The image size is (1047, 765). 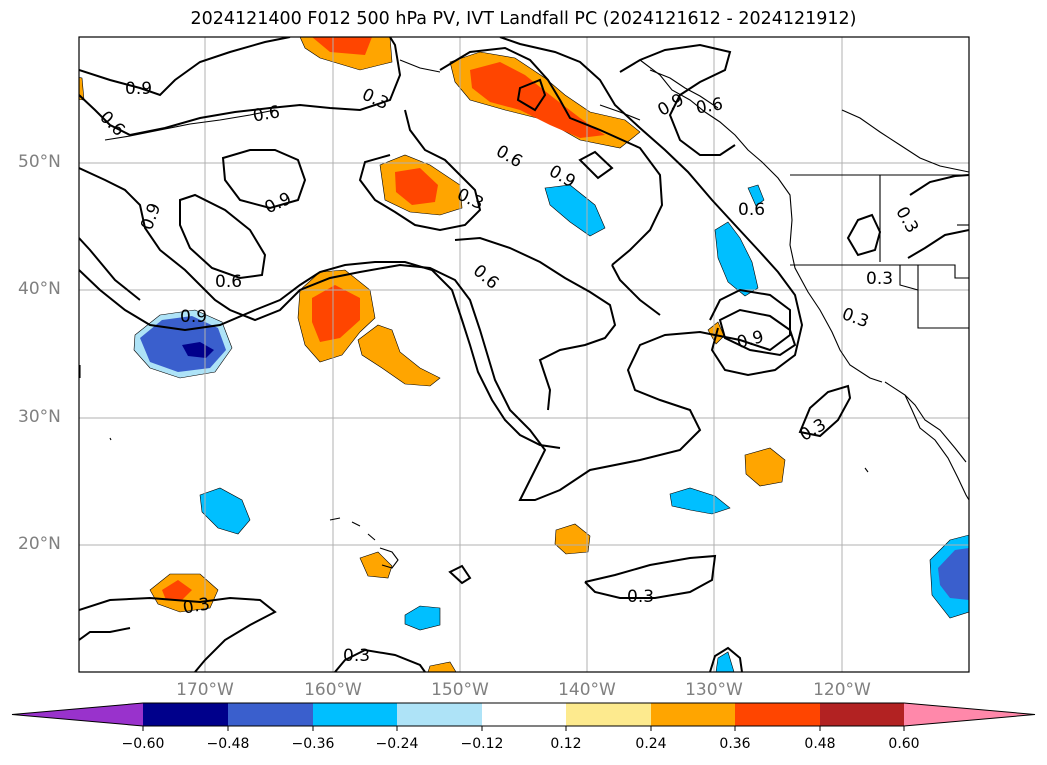 I want to click on colorbar-tick-label: −0.36, so click(x=313, y=744).